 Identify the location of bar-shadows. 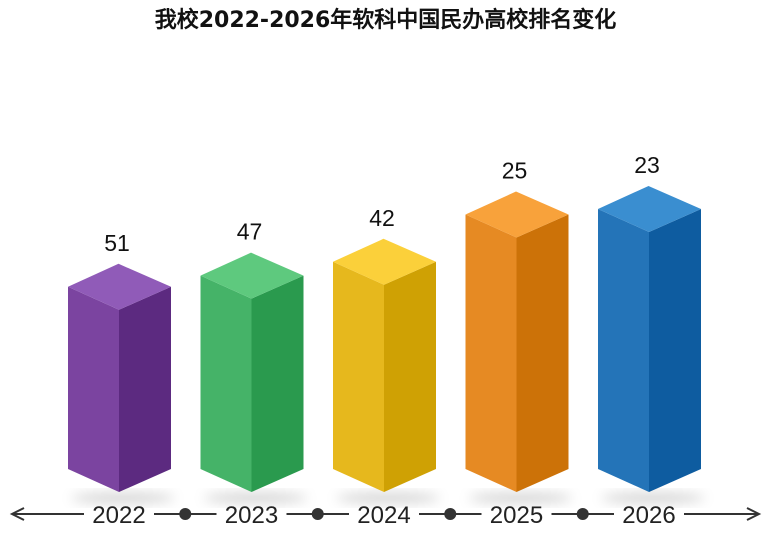
(388, 498).